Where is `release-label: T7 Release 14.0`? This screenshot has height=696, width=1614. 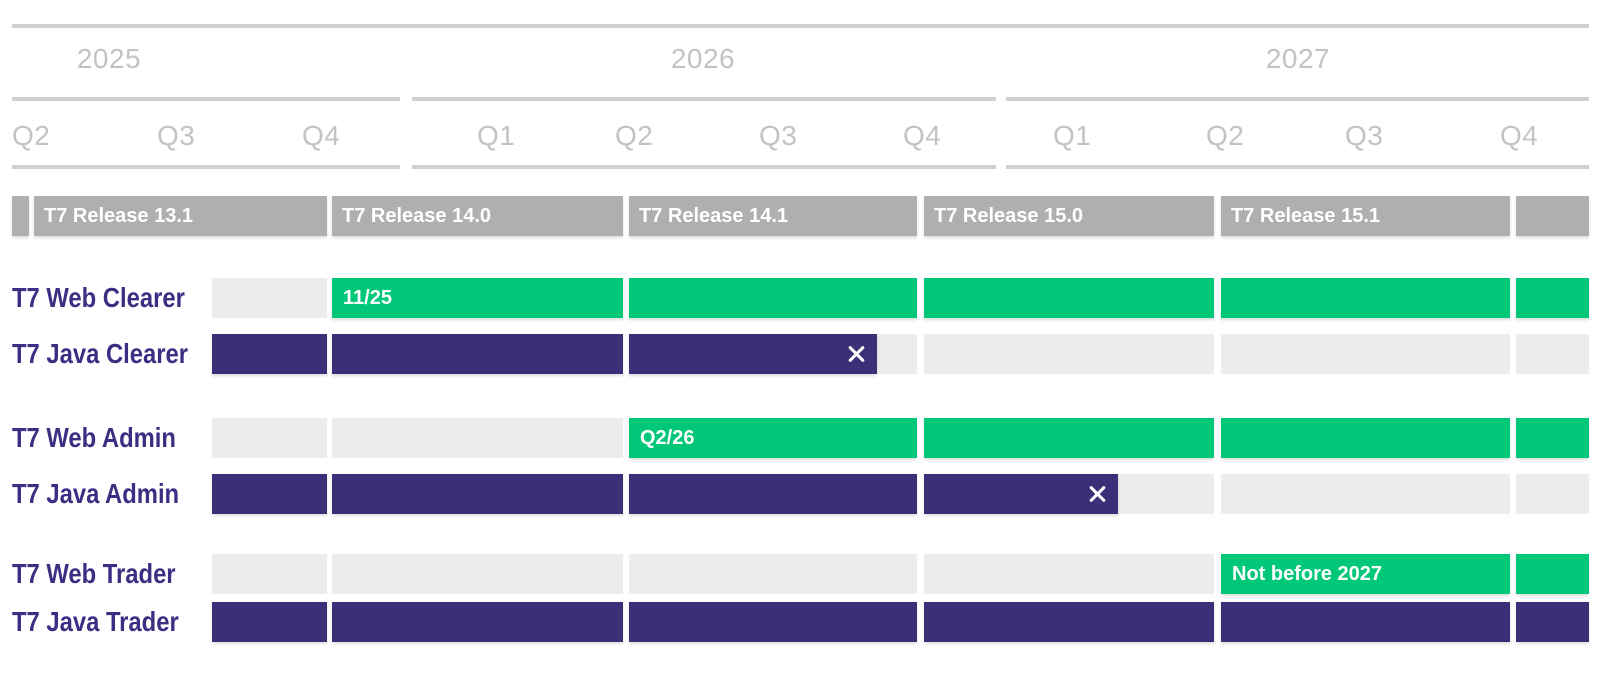
release-label: T7 Release 14.0 is located at coordinates (416, 216).